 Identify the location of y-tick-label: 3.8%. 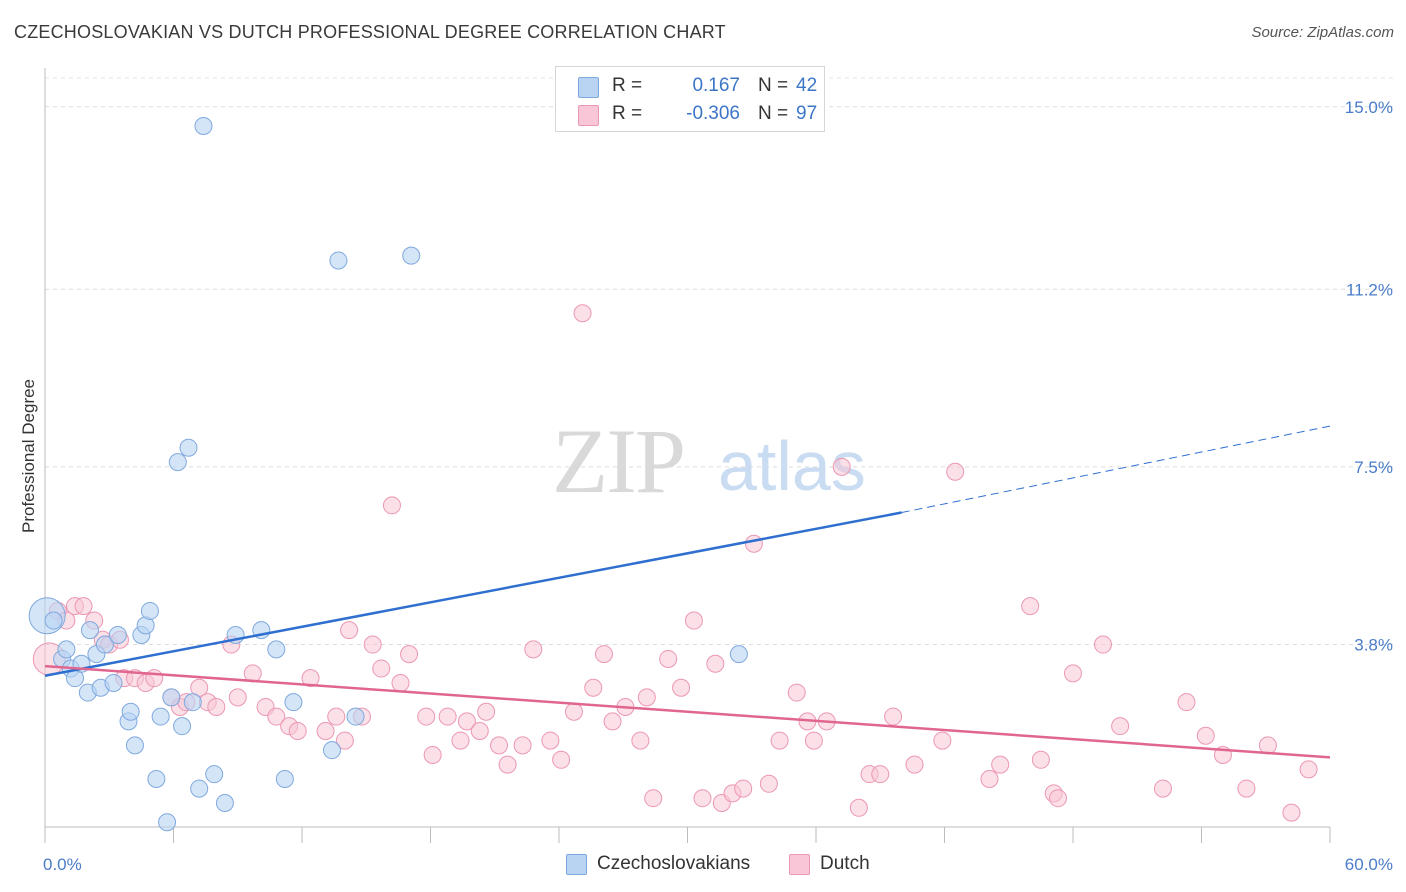
(1373, 645).